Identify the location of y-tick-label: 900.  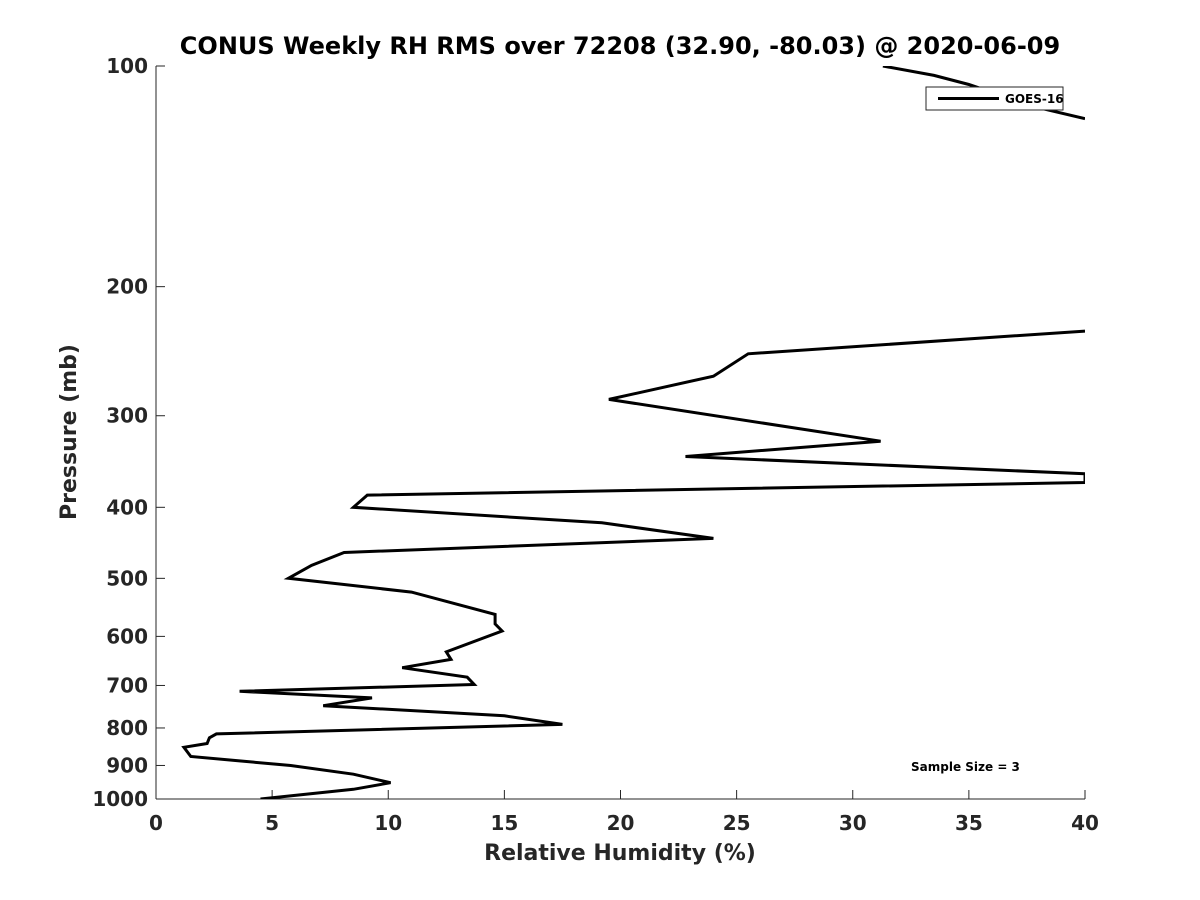
(127, 765).